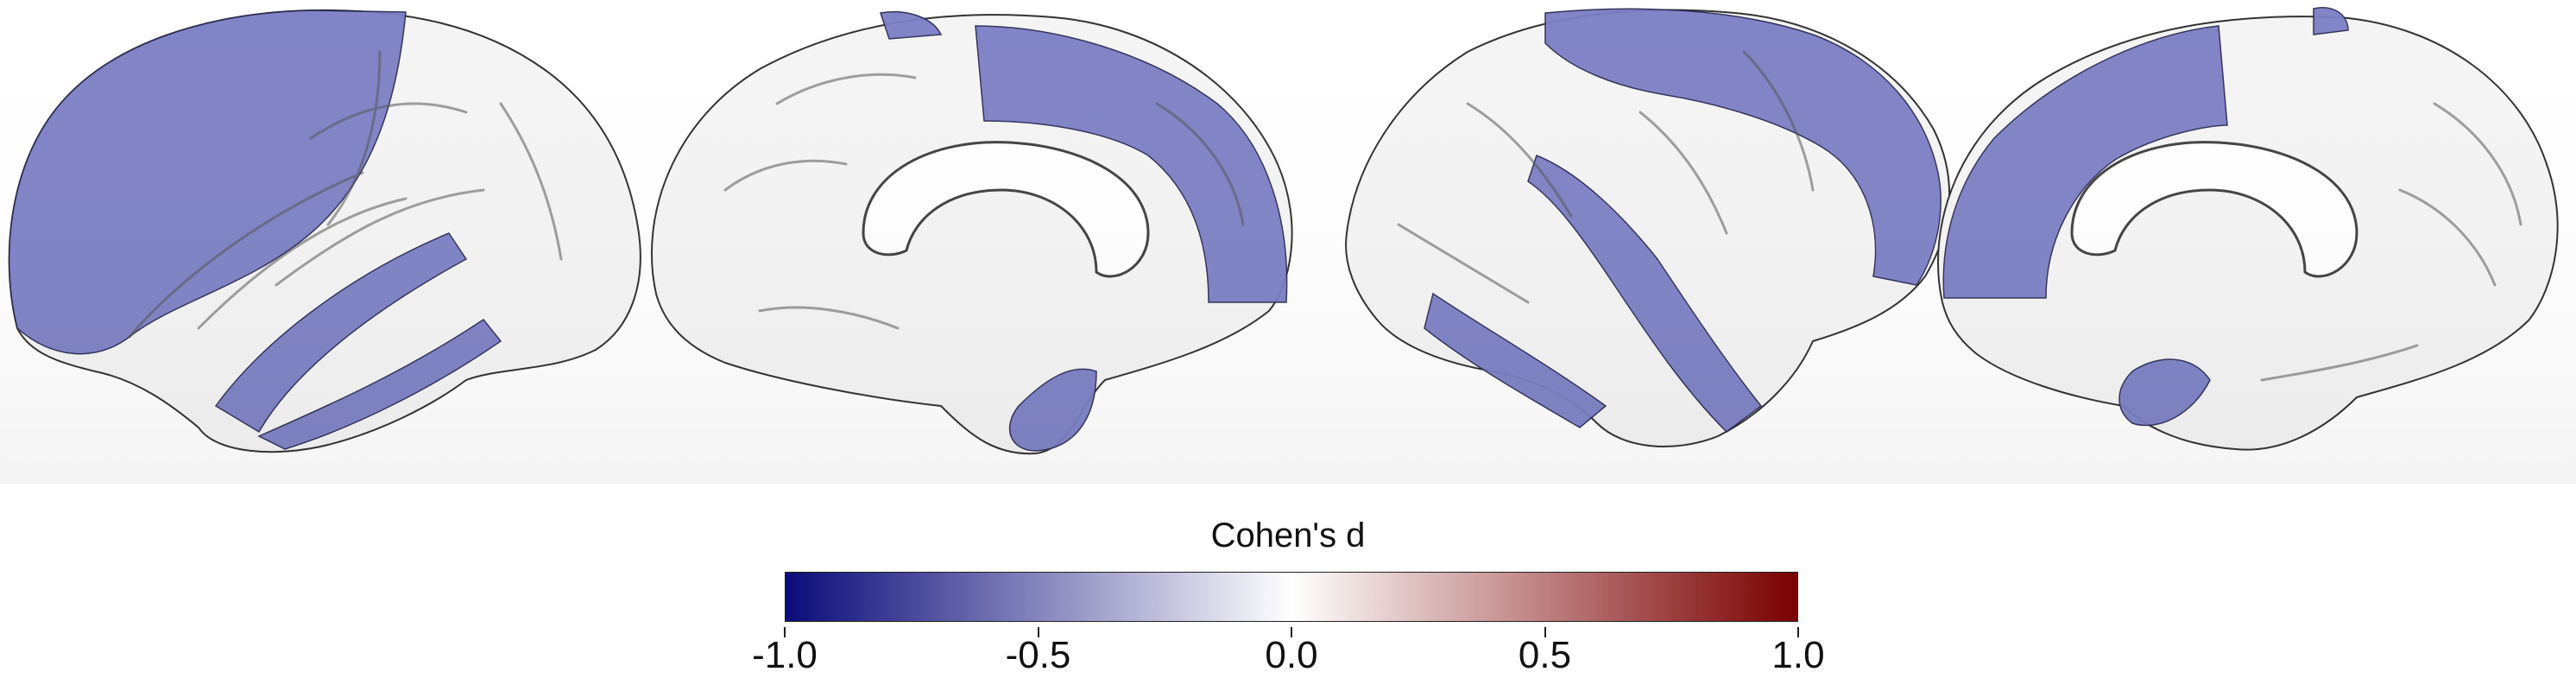  I want to click on colorbar-tick-label: 0.5, so click(1545, 655).